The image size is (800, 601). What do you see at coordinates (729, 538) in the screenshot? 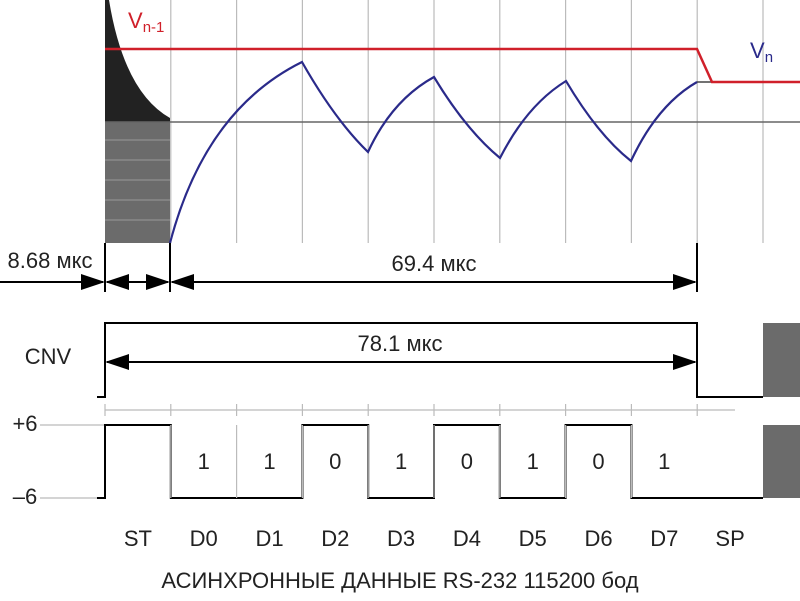
I see `slot-label: SP` at bounding box center [729, 538].